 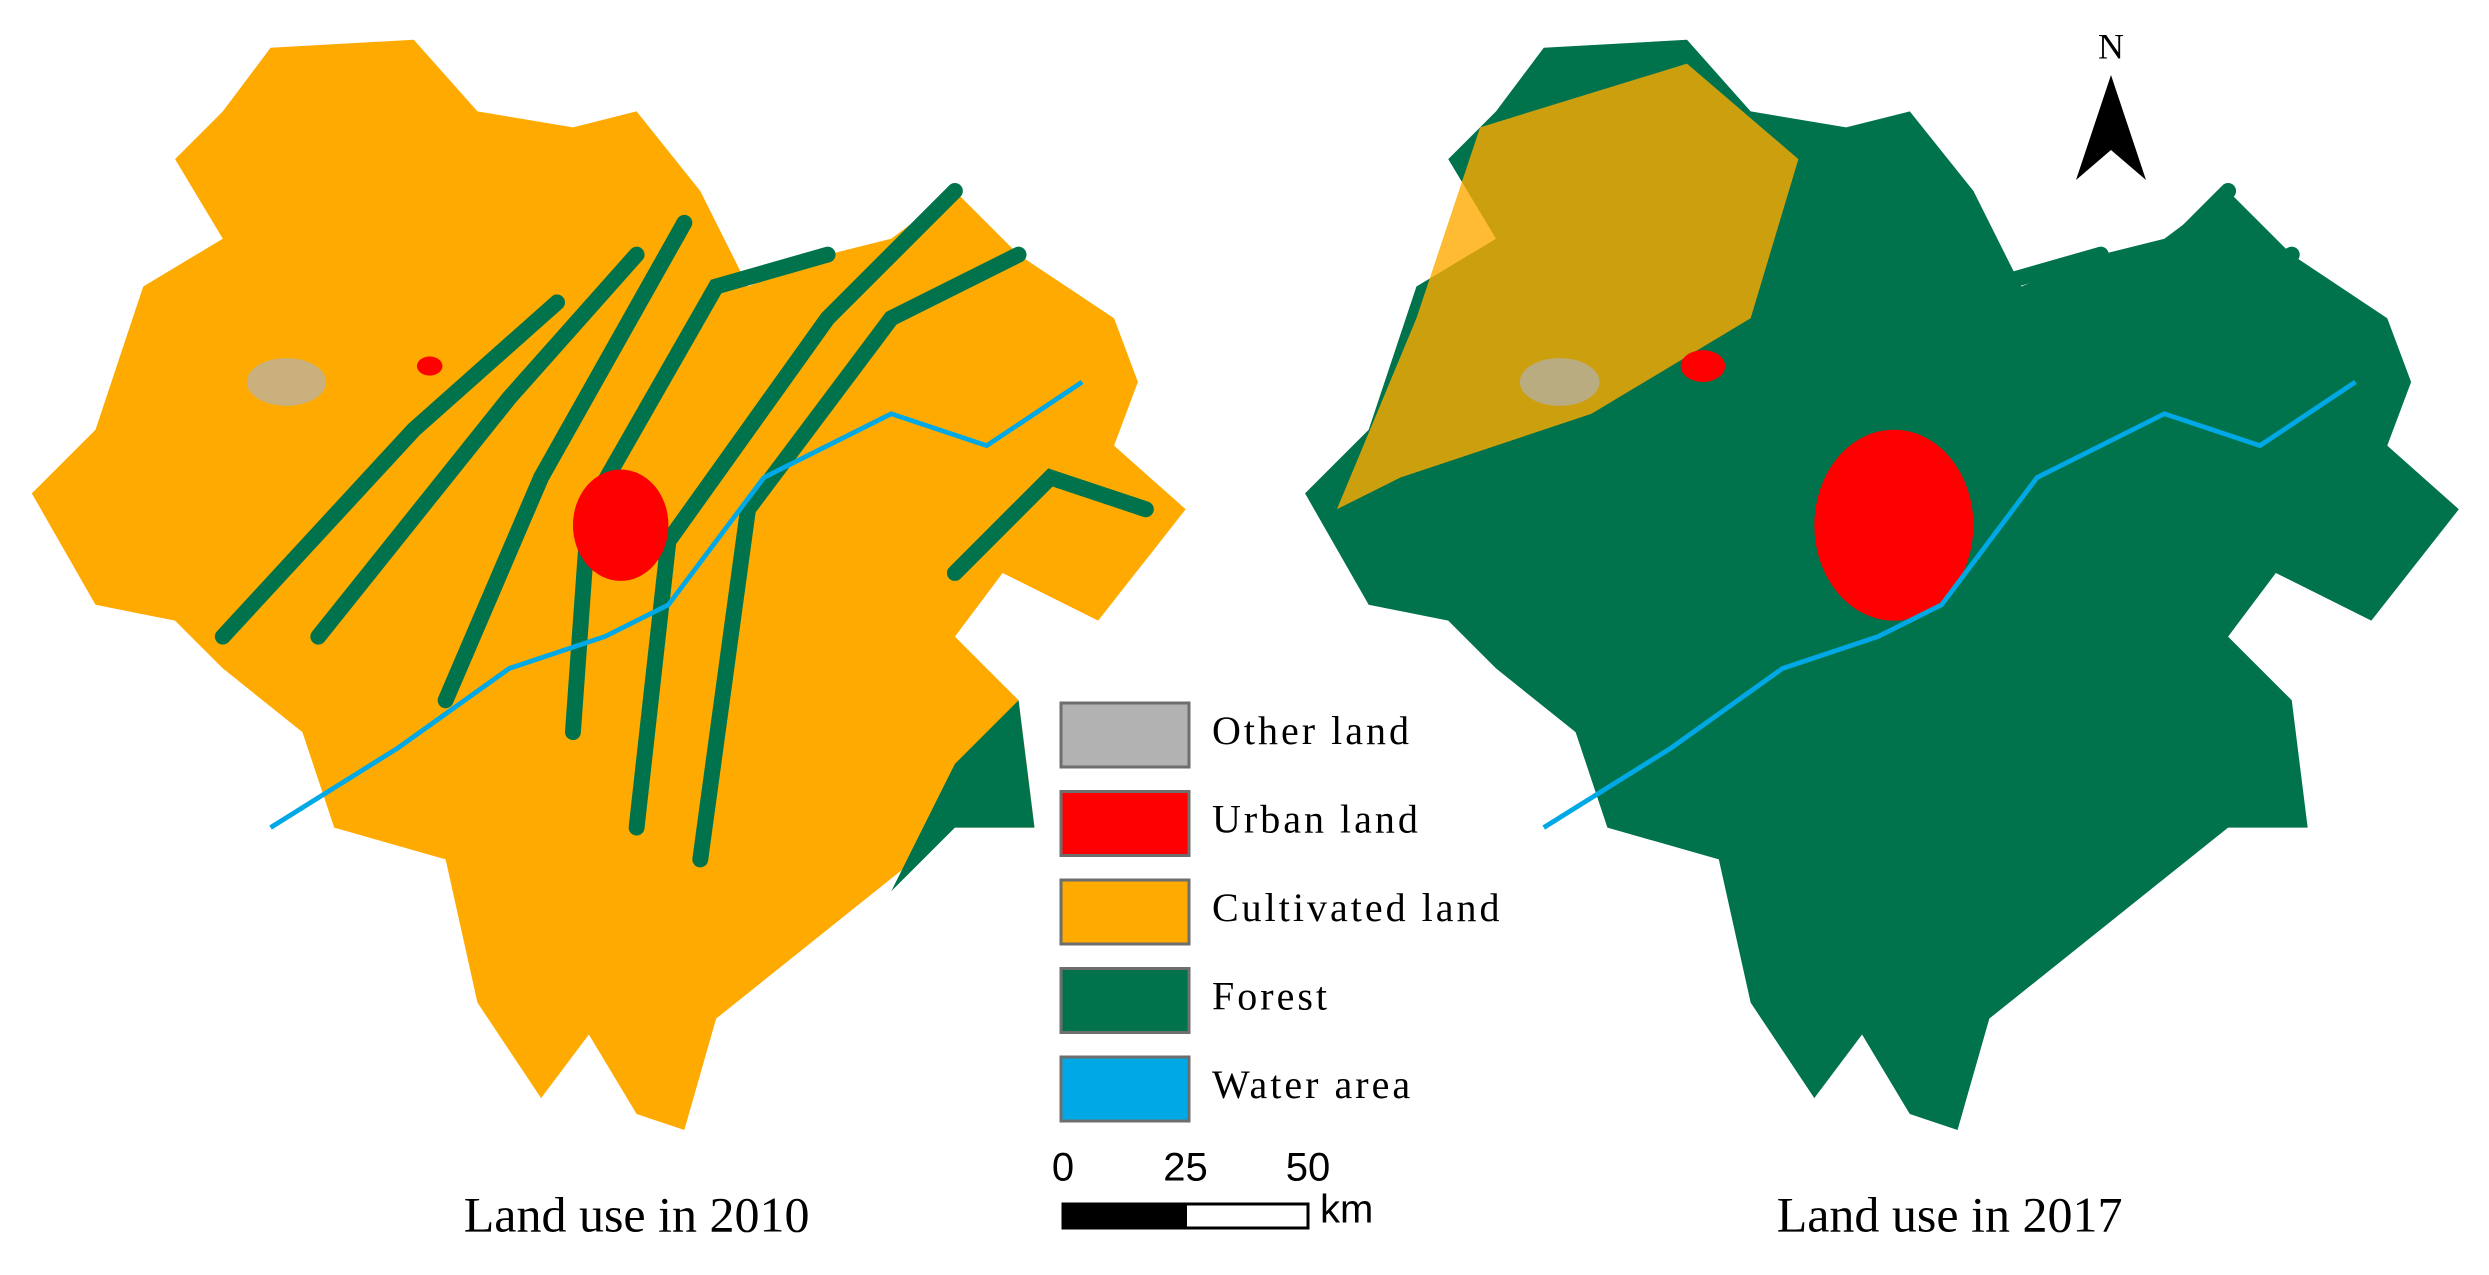 I want to click on legend-label: Cultivated land, so click(x=1357, y=907).